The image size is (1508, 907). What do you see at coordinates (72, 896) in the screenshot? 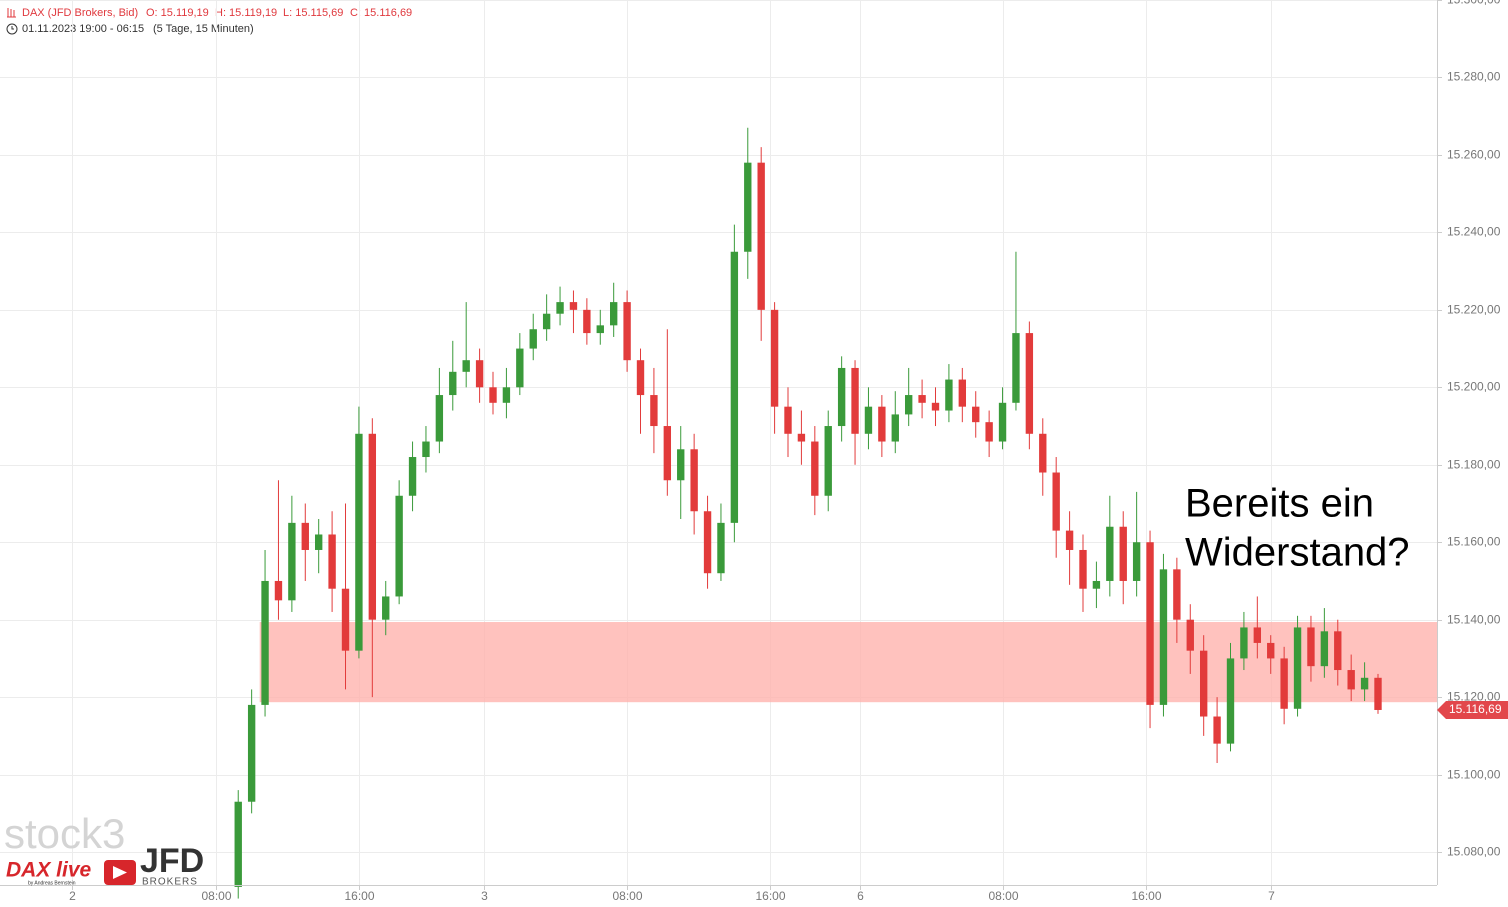
I see `x-tick-label: 2` at bounding box center [72, 896].